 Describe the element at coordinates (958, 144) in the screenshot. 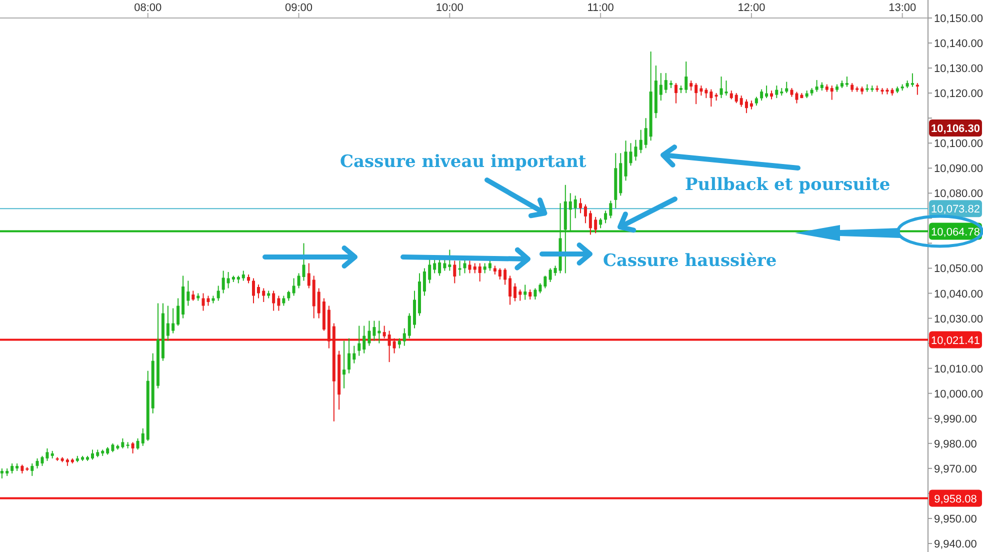

I see `y-tick-label: 10,100.00` at that location.